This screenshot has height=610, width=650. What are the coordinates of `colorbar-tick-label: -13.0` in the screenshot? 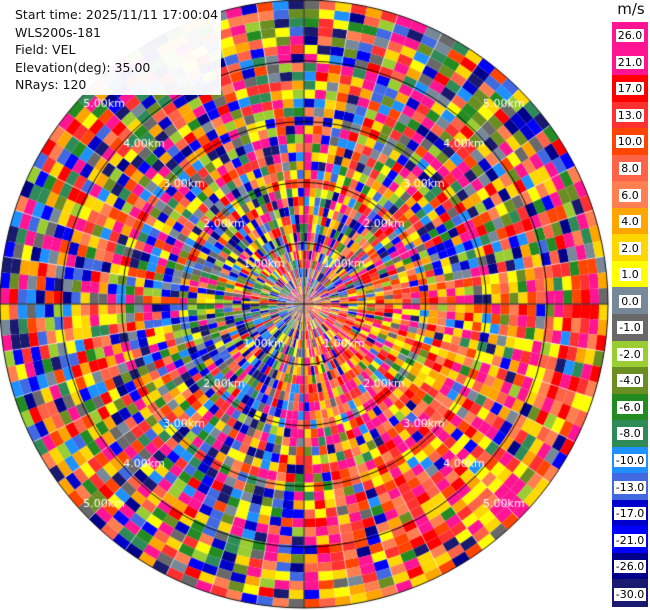 It's located at (630, 487).